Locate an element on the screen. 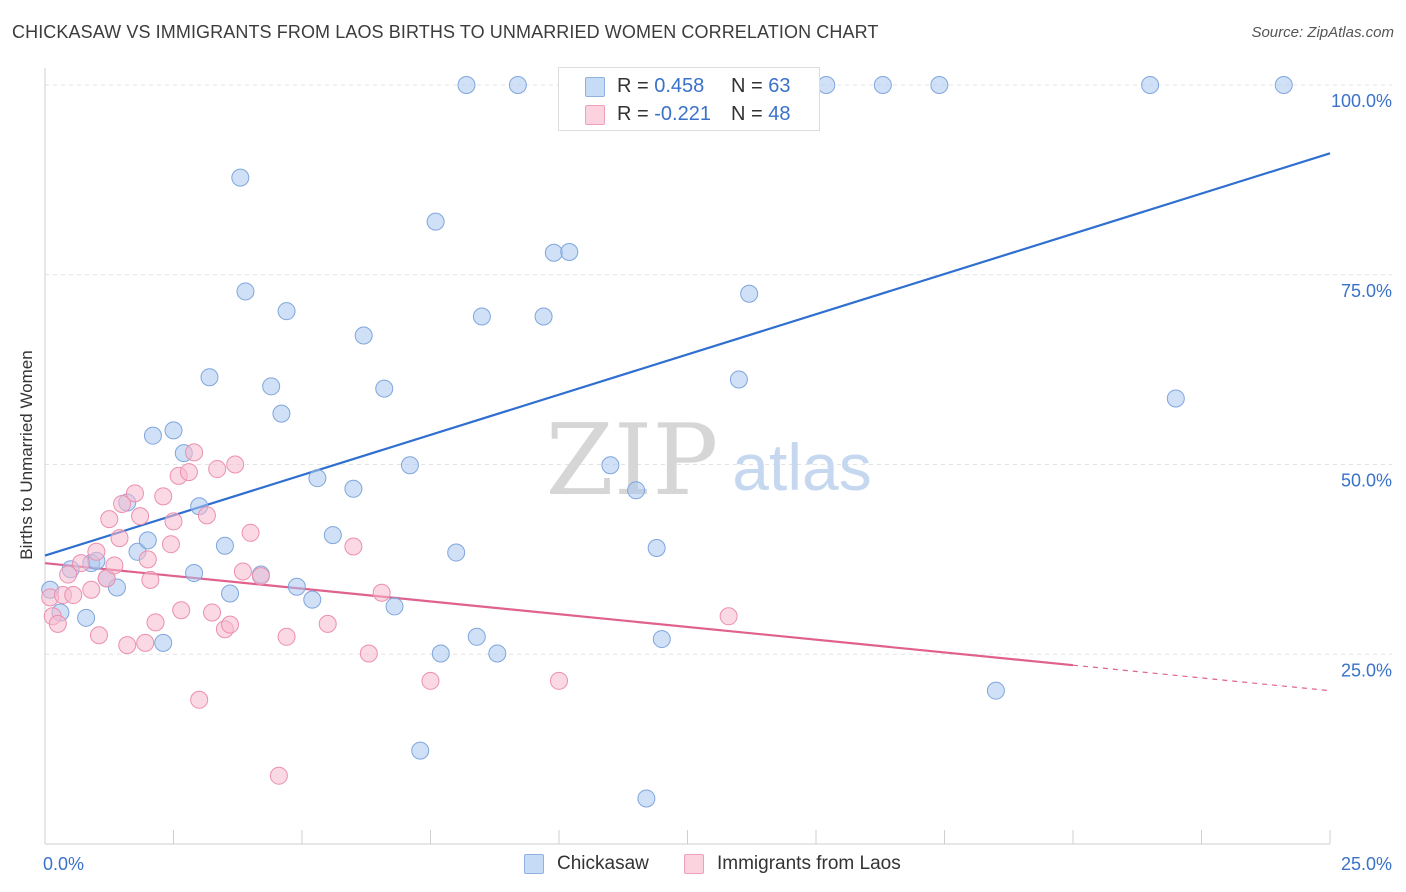  legend-r: R = 0.458 is located at coordinates (661, 86).